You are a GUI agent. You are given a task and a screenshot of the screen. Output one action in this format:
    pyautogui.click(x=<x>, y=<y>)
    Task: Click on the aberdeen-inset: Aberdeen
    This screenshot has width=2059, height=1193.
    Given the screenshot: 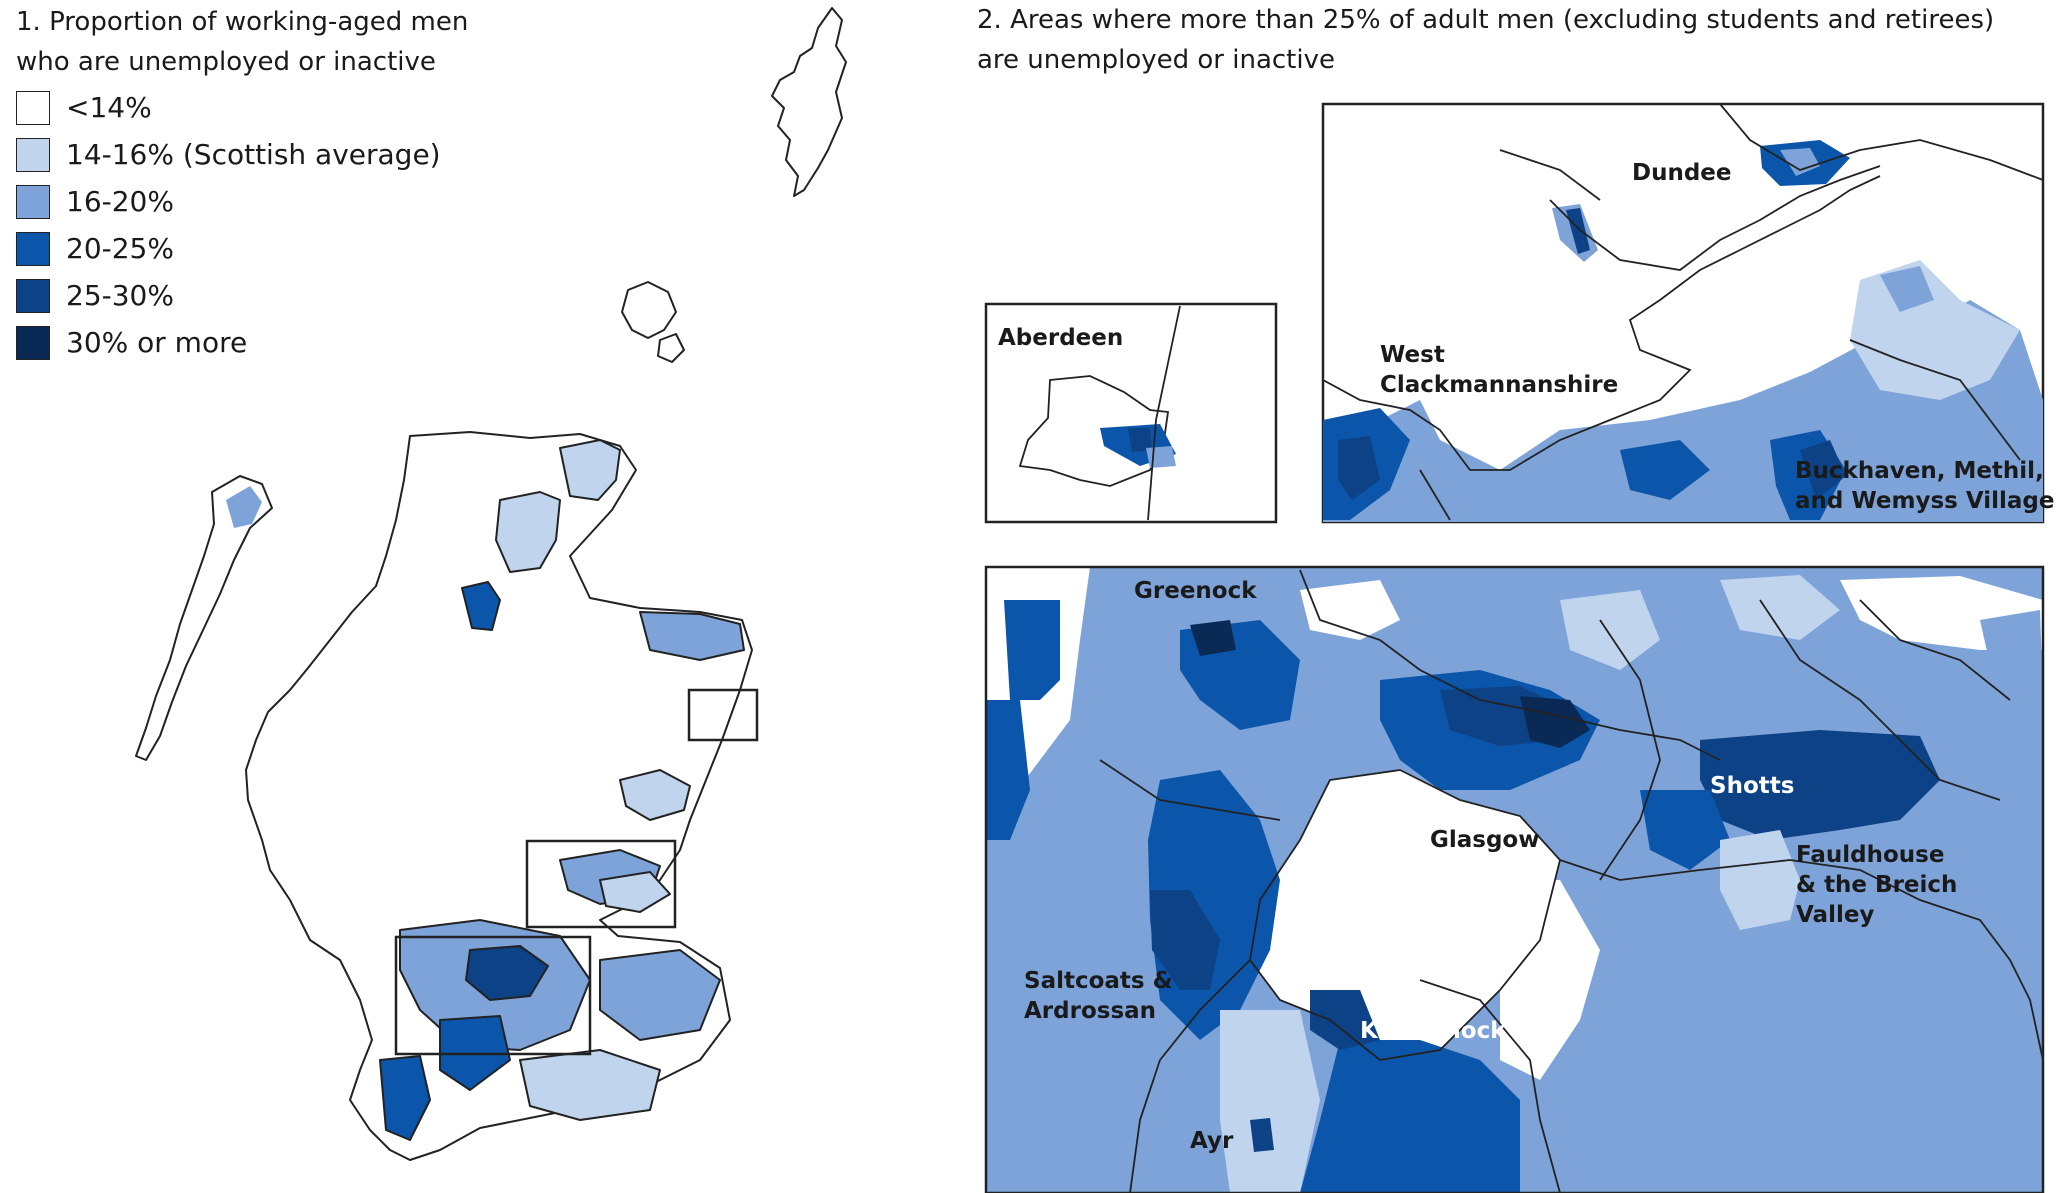 What is the action you would take?
    pyautogui.click(x=1131, y=413)
    